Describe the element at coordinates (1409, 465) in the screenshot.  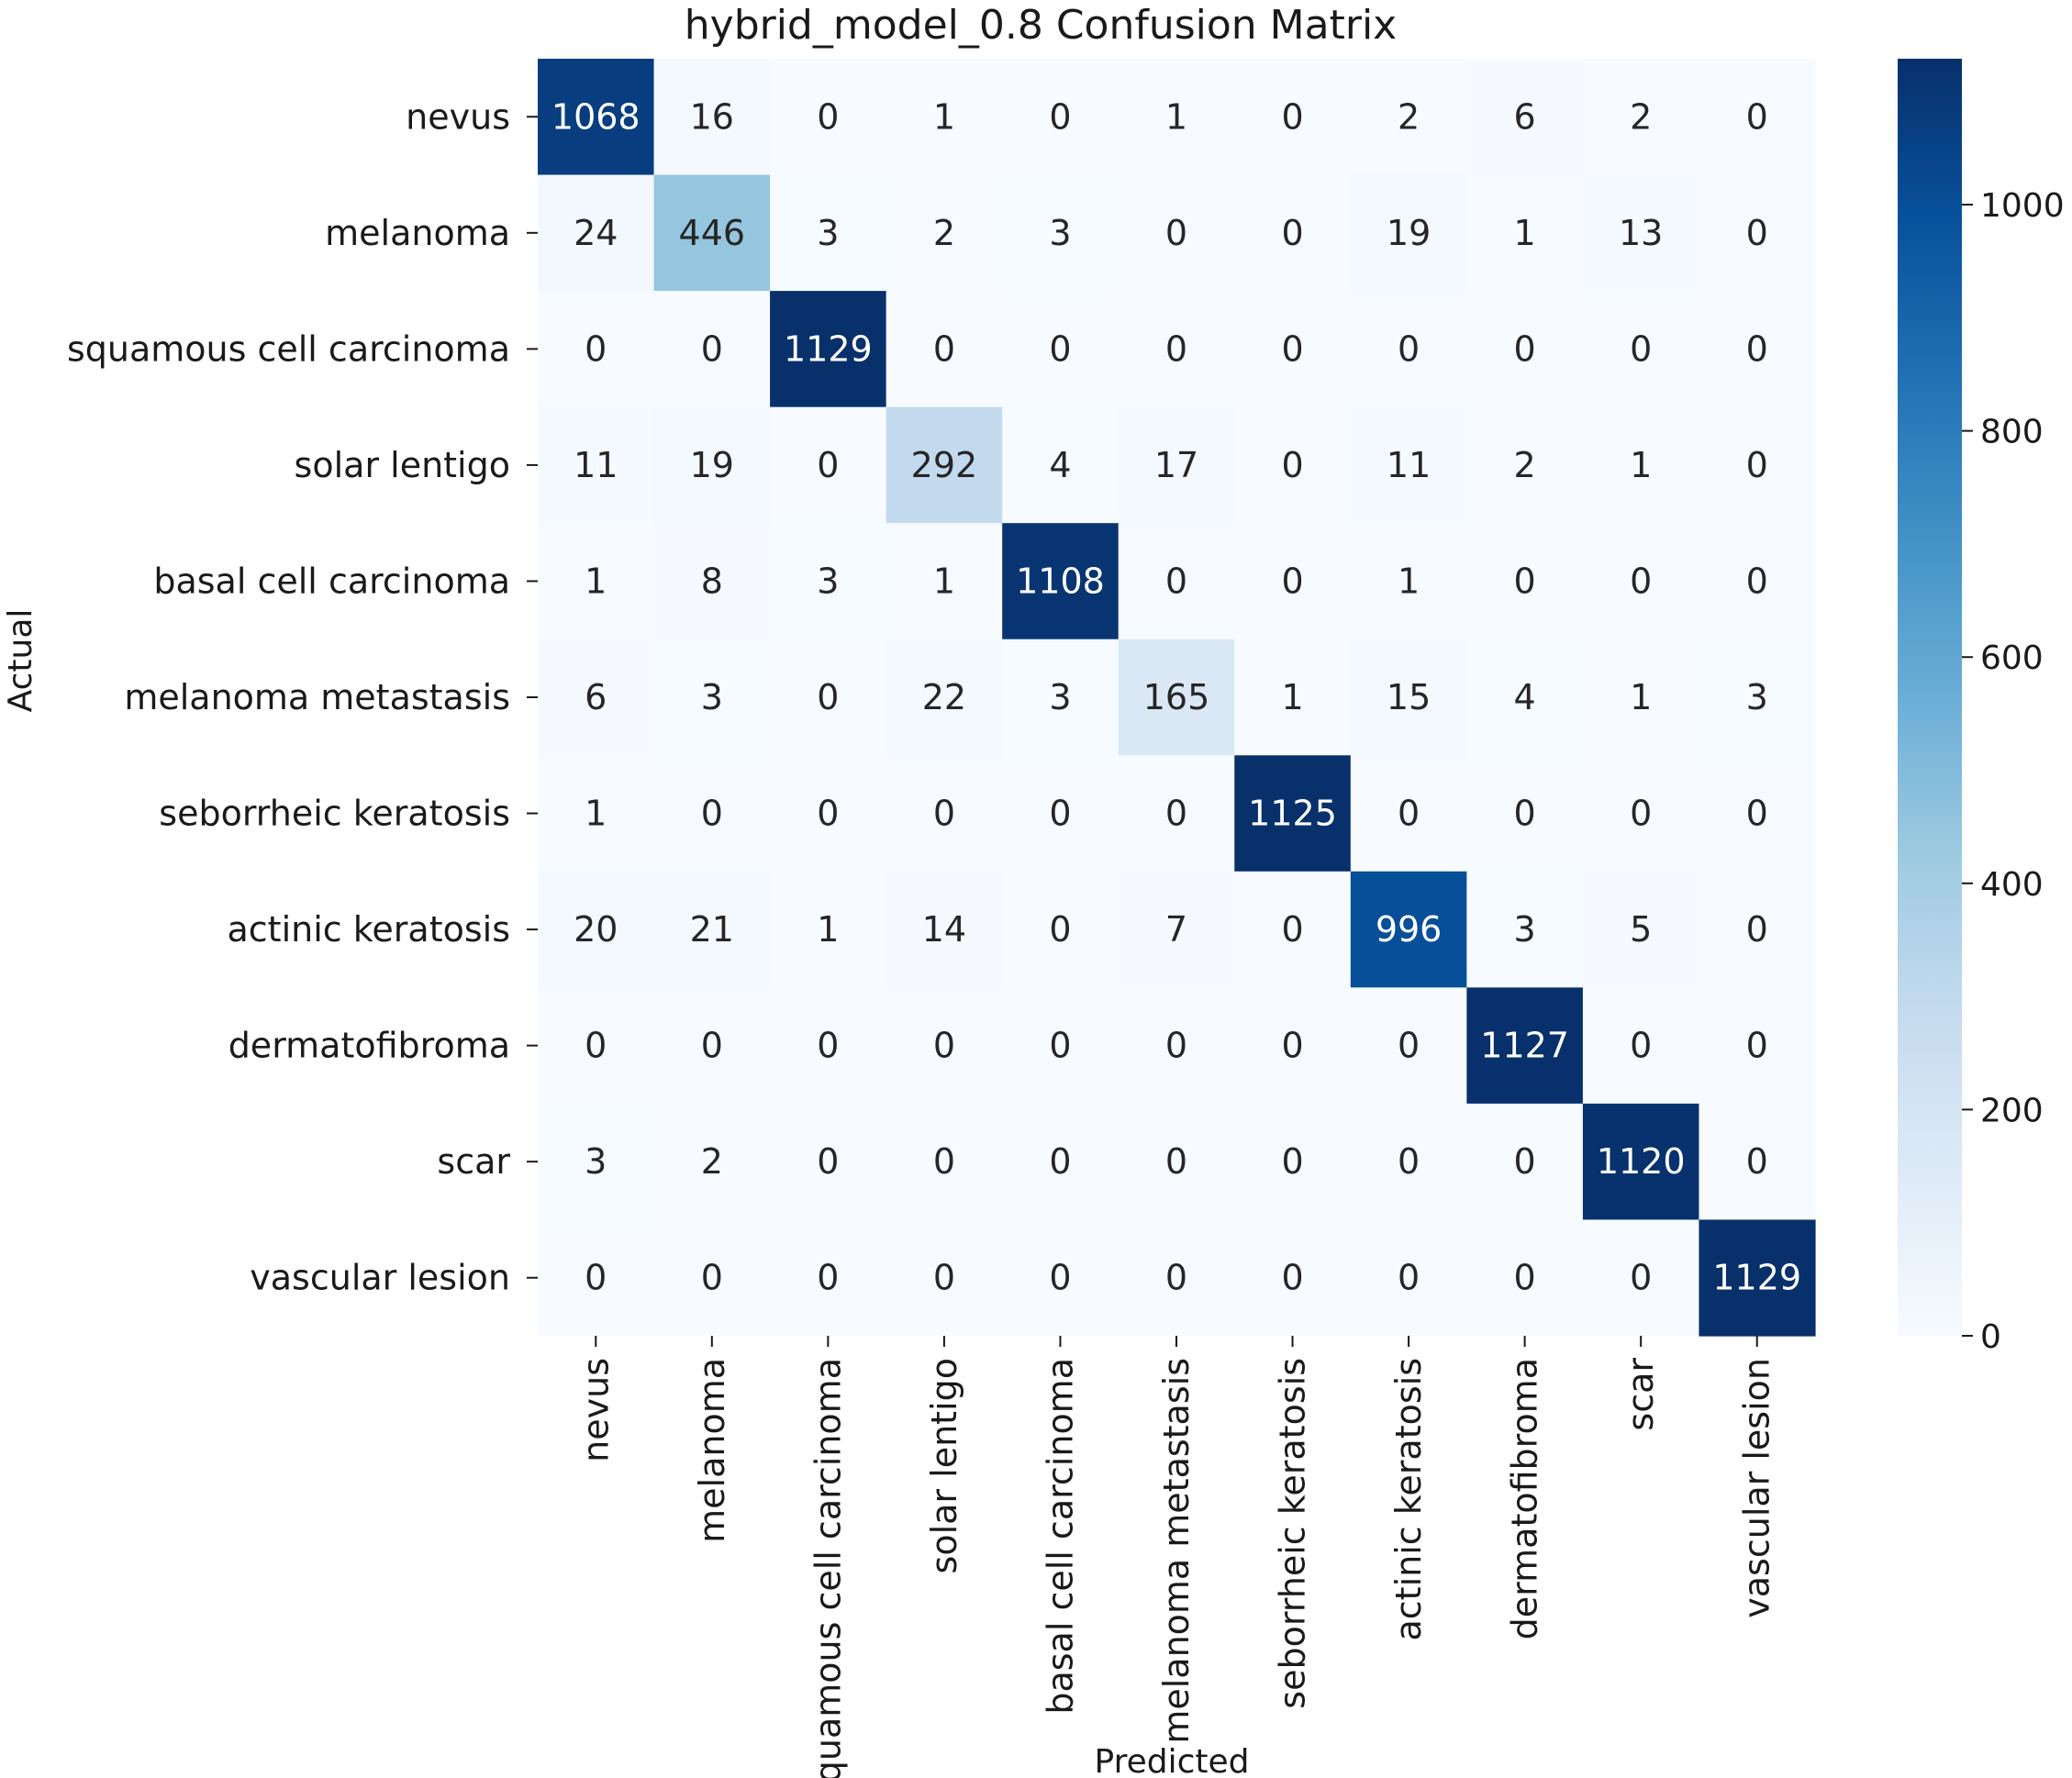
I see `cell-value-label: 11` at that location.